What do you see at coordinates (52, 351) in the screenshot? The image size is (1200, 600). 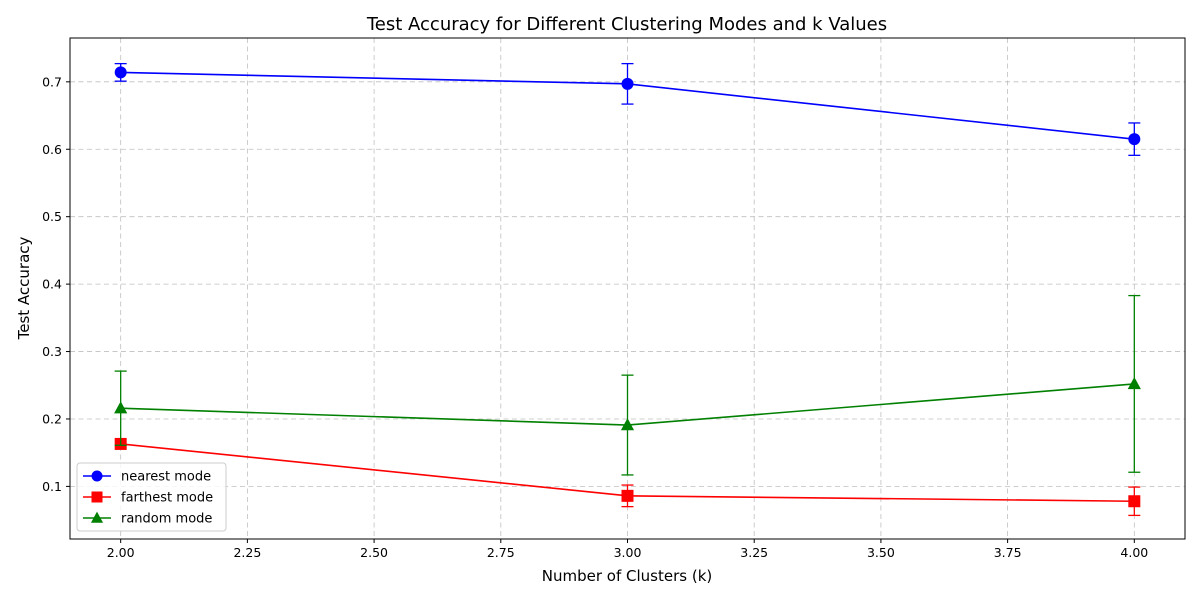 I see `y-tick-label: 0.3` at bounding box center [52, 351].